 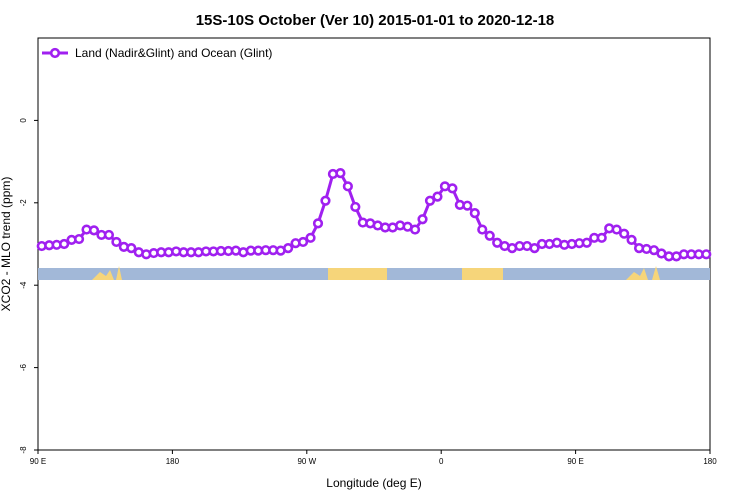 I want to click on y-axis-label: XCO2 - MLO trend (ppm), so click(x=6, y=244).